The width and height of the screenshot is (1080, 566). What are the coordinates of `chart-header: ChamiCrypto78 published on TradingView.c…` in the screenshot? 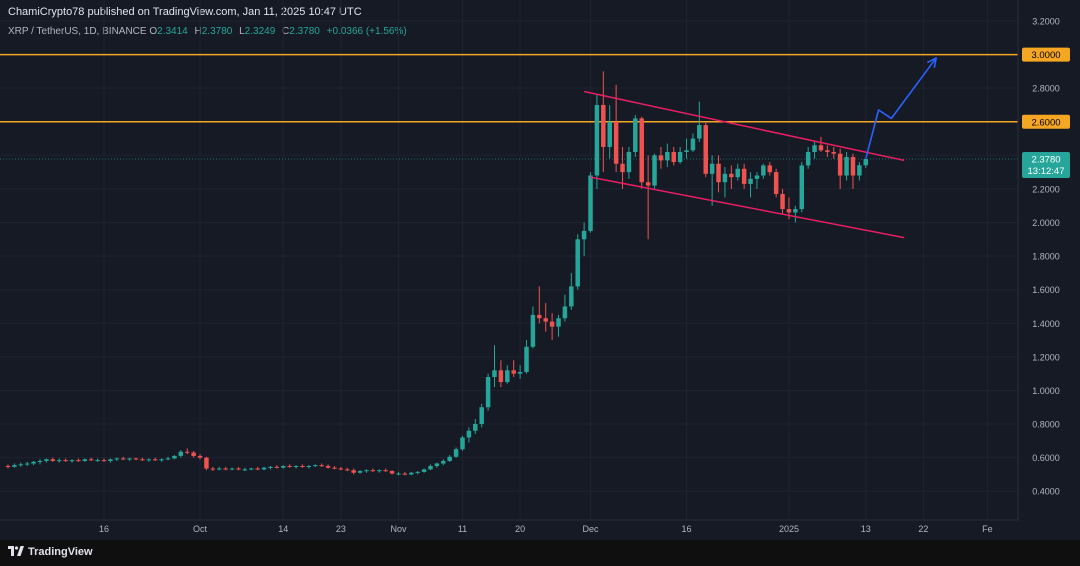 It's located at (540, 11).